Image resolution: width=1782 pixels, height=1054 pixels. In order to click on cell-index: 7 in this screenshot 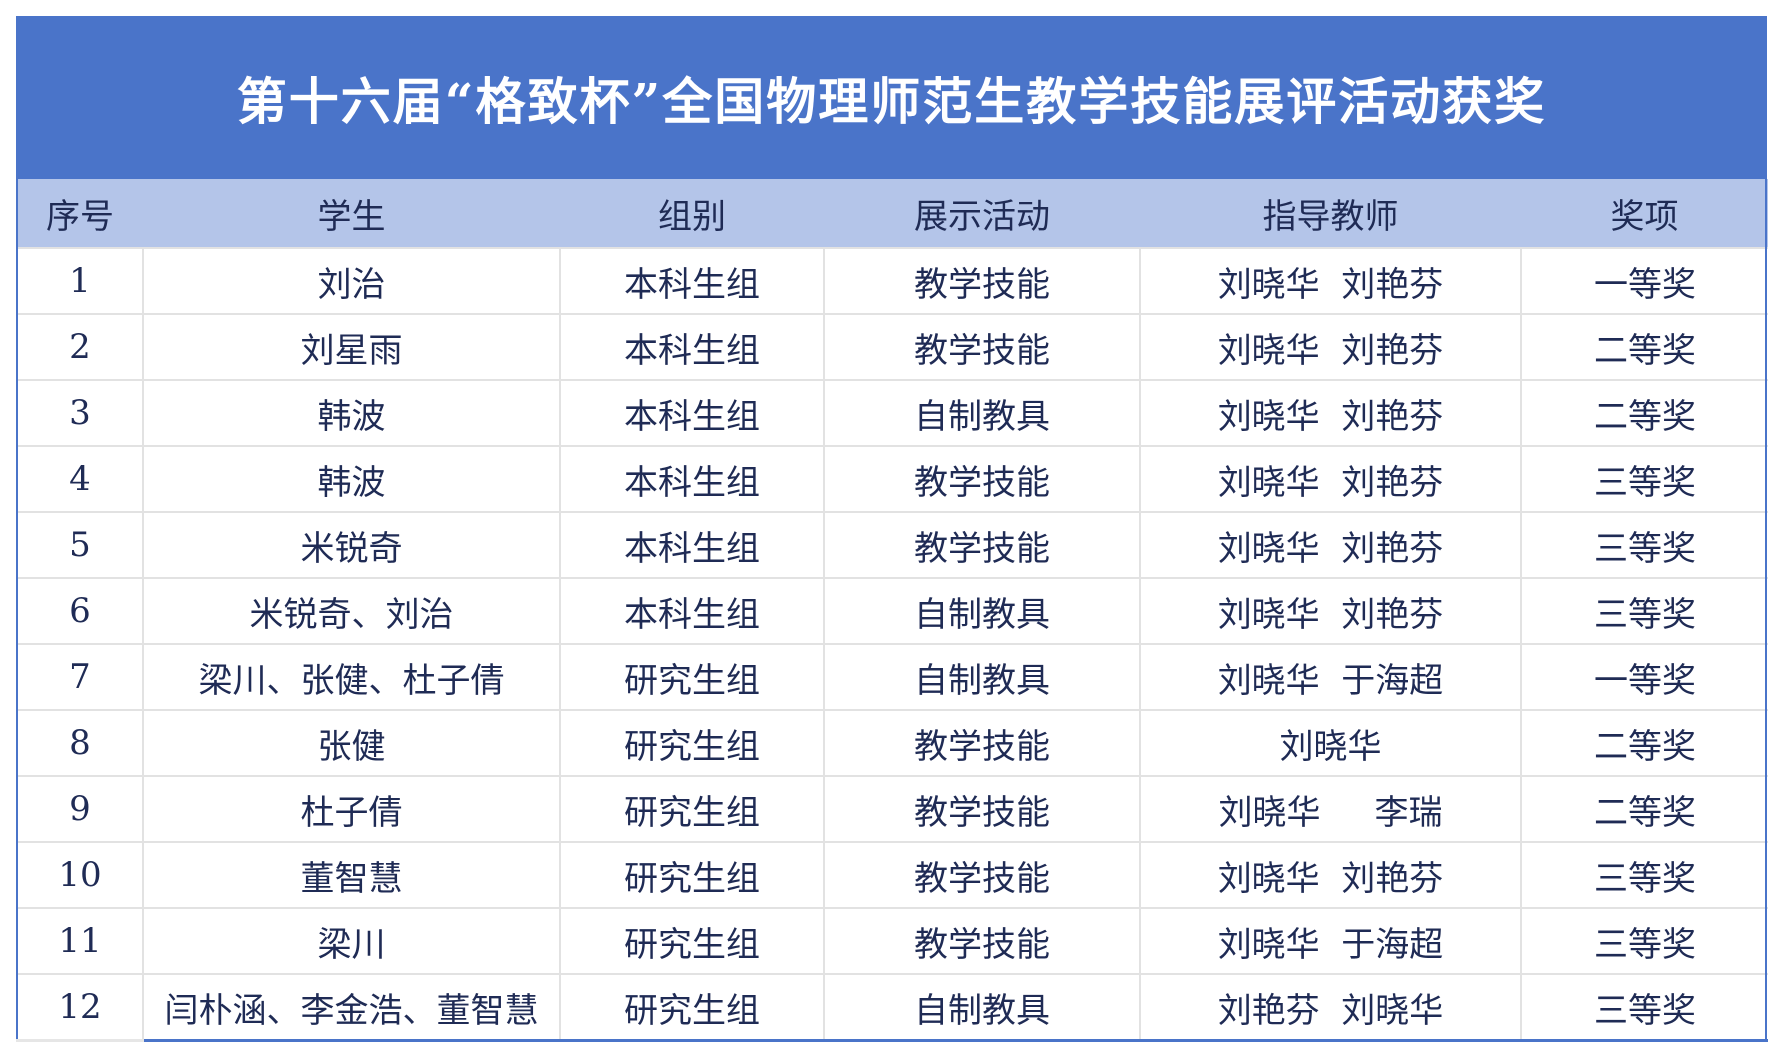, I will do `click(79, 676)`.